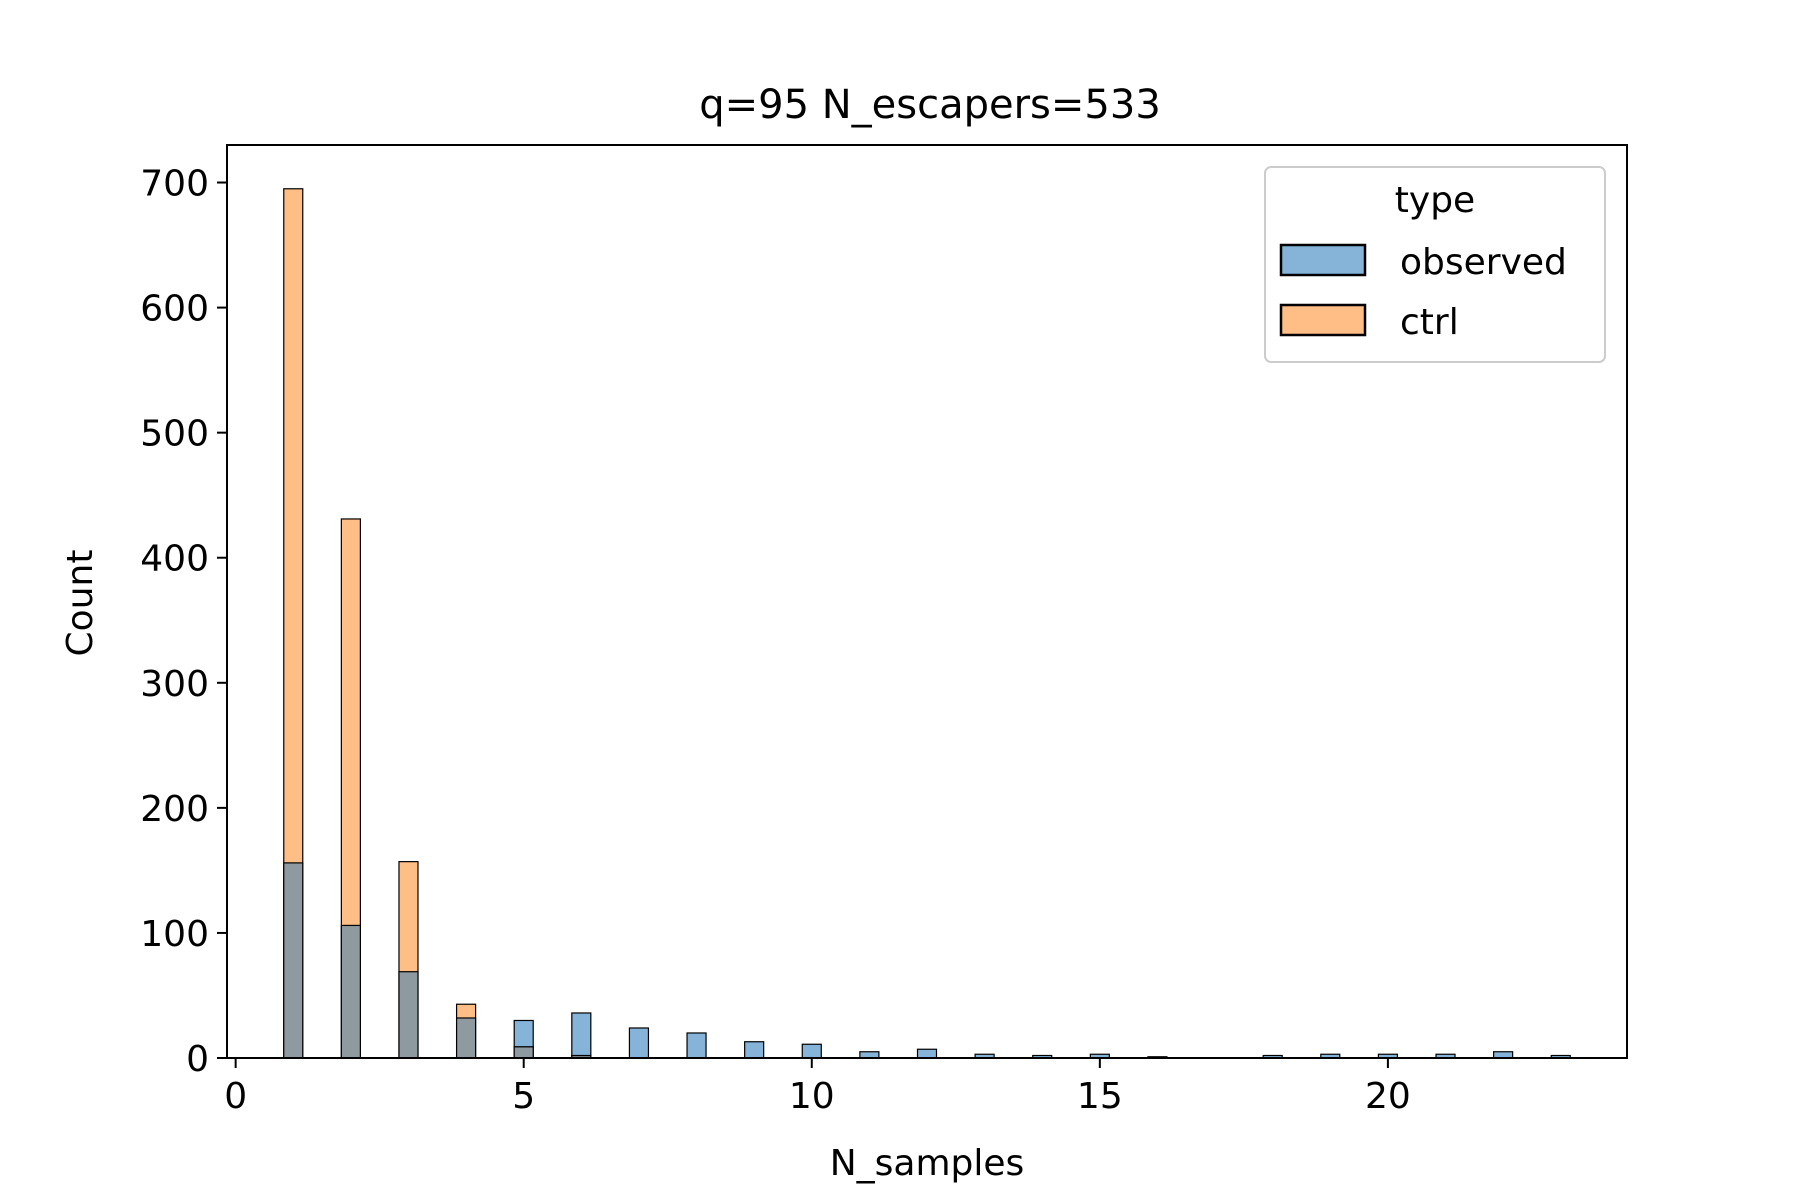 The width and height of the screenshot is (1800, 1200). I want to click on y-tick-label-300: 300, so click(174, 684).